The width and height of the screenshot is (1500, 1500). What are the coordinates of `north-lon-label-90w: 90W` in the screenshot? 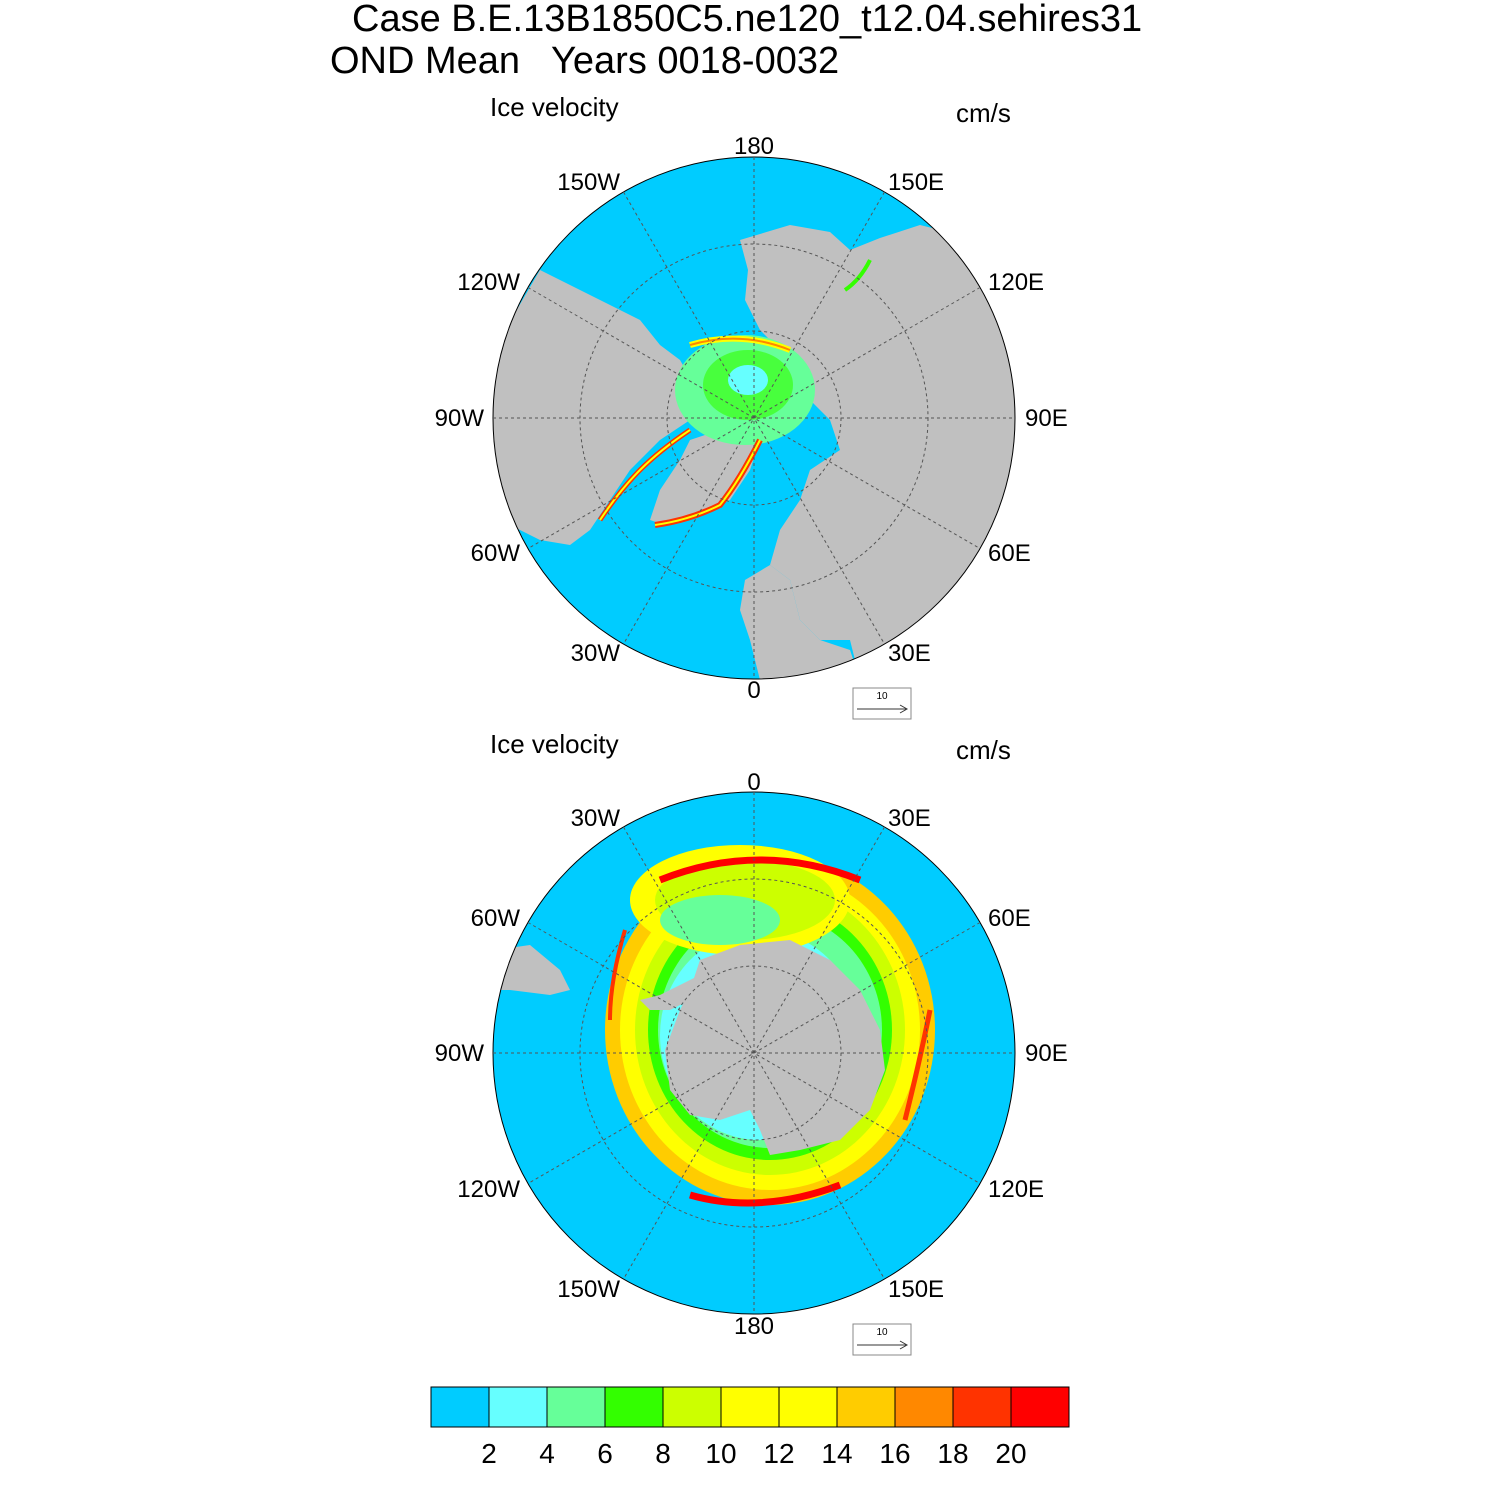 It's located at (460, 418).